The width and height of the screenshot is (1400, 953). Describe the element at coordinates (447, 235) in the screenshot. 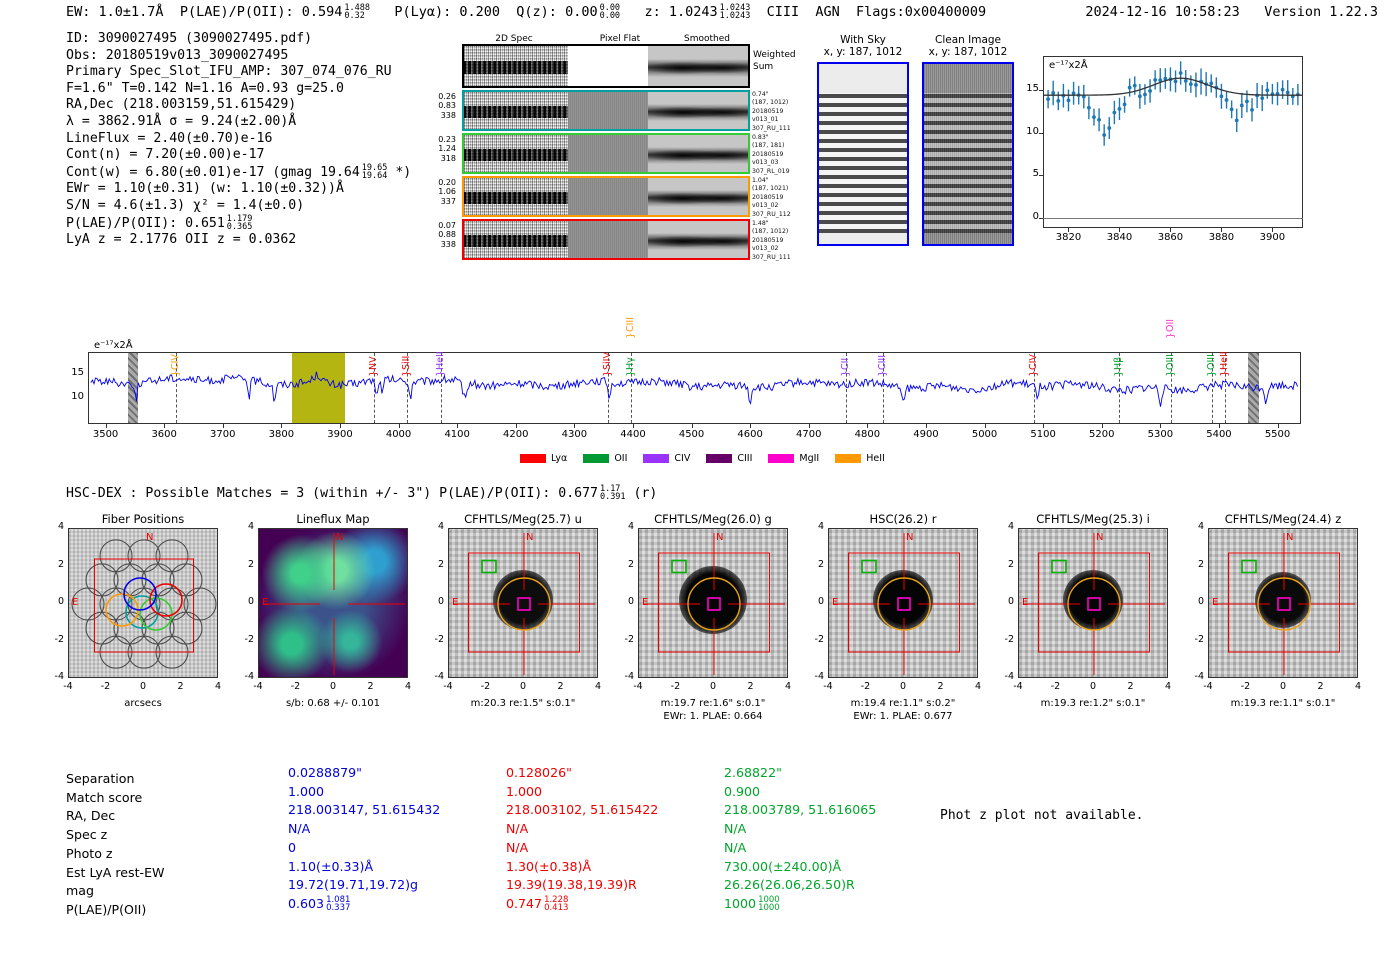

I see `spec-row-3-left-1: 0.88` at that location.